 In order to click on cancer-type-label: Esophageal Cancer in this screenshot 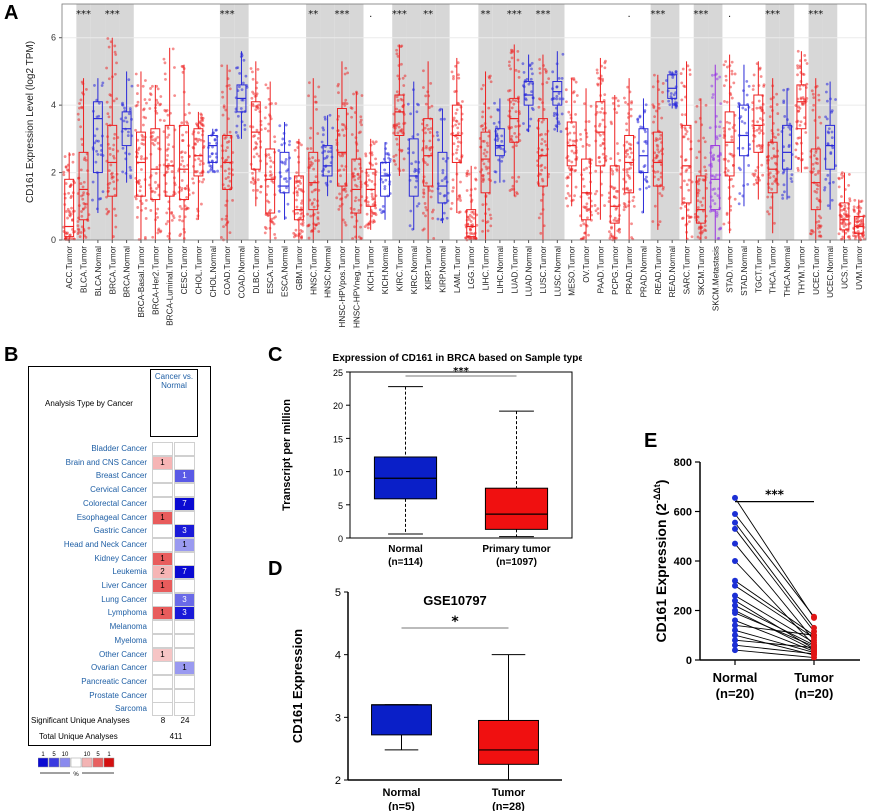, I will do `click(111, 517)`.